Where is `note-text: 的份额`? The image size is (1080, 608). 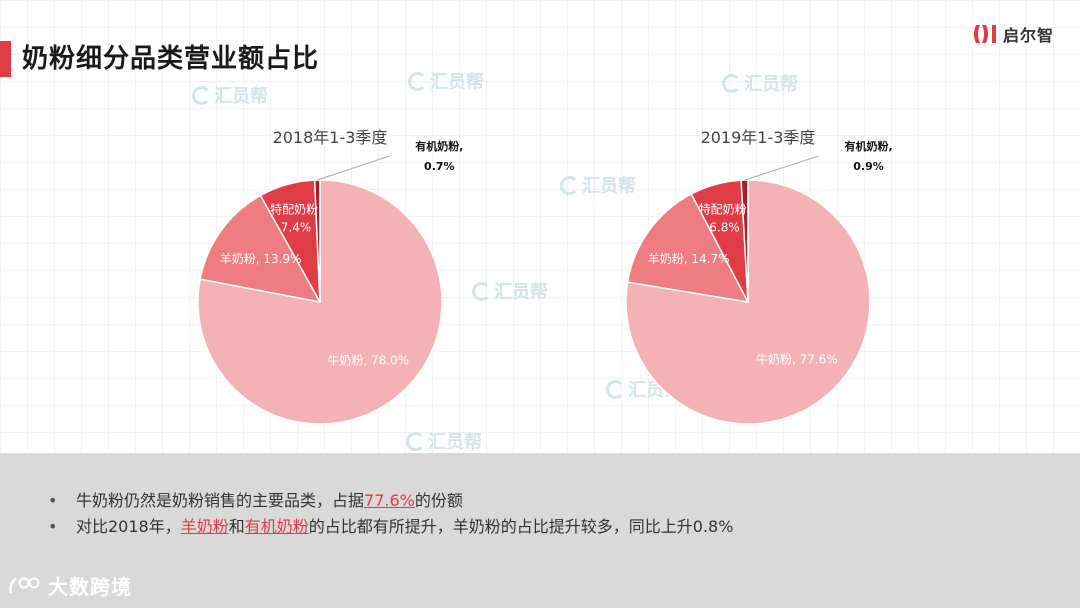
note-text: 的份额 is located at coordinates (438, 500).